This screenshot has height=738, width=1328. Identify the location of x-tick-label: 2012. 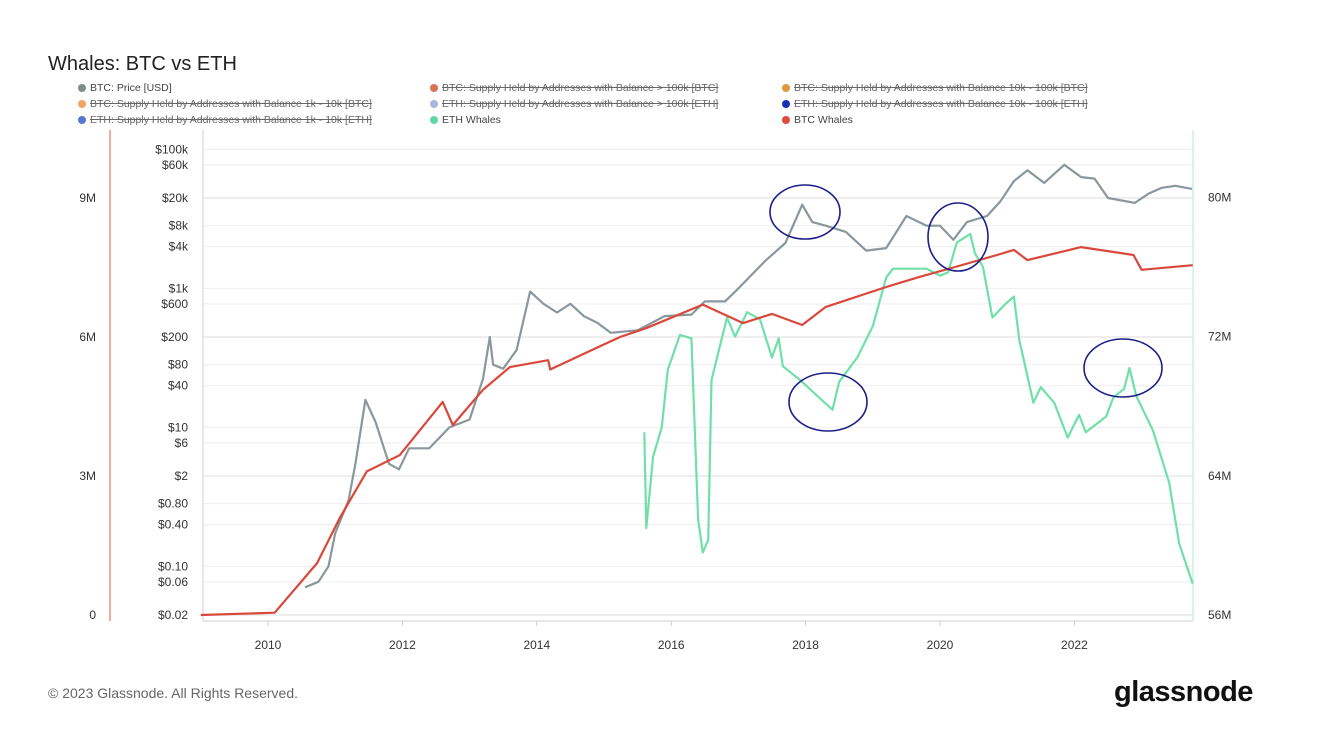
(402, 645).